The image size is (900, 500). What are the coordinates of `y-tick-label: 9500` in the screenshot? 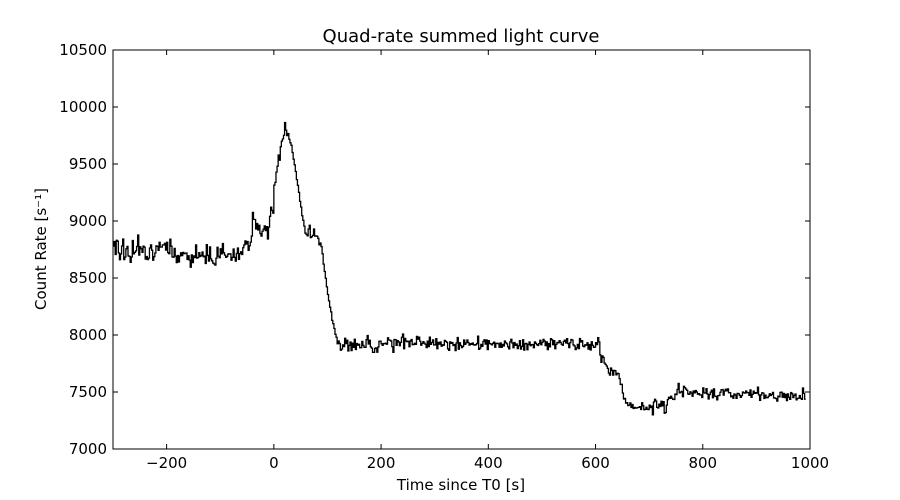 It's located at (88, 164).